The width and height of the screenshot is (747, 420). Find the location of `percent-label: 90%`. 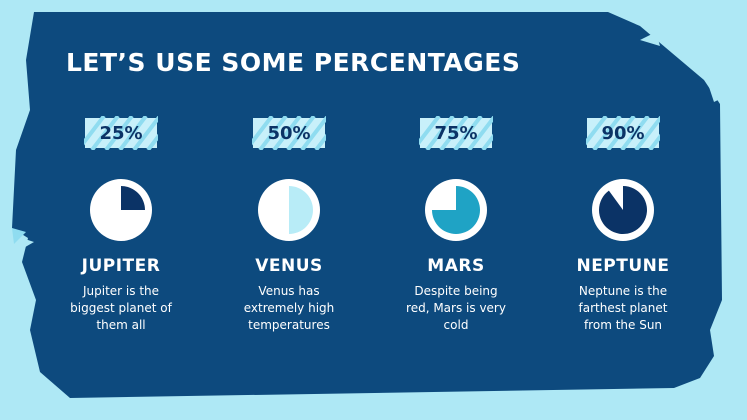

percent-label: 90% is located at coordinates (623, 133).